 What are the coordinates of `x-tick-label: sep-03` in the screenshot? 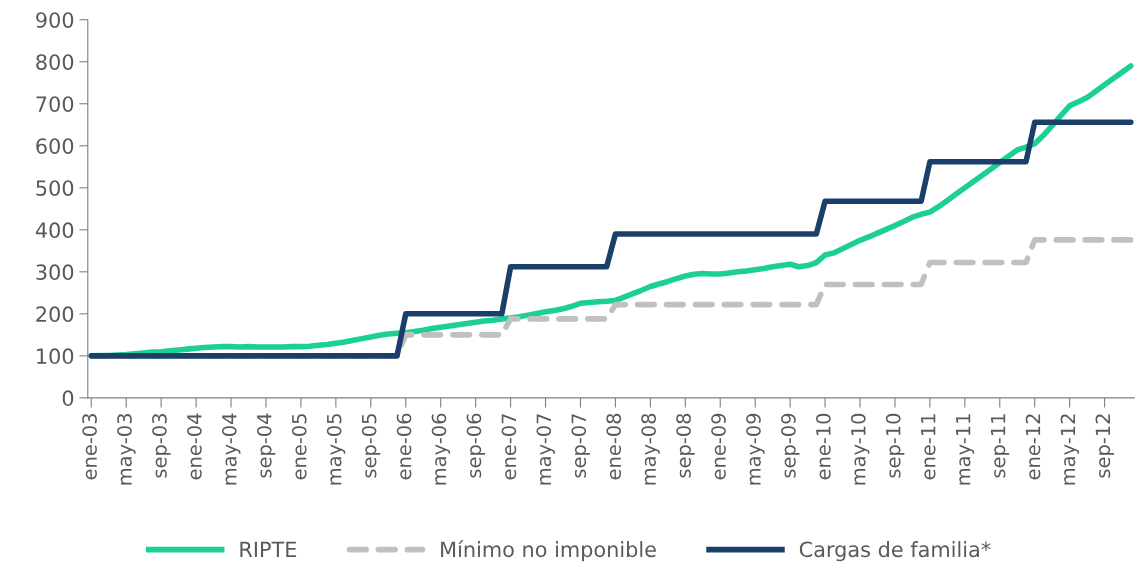 It's located at (161, 446).